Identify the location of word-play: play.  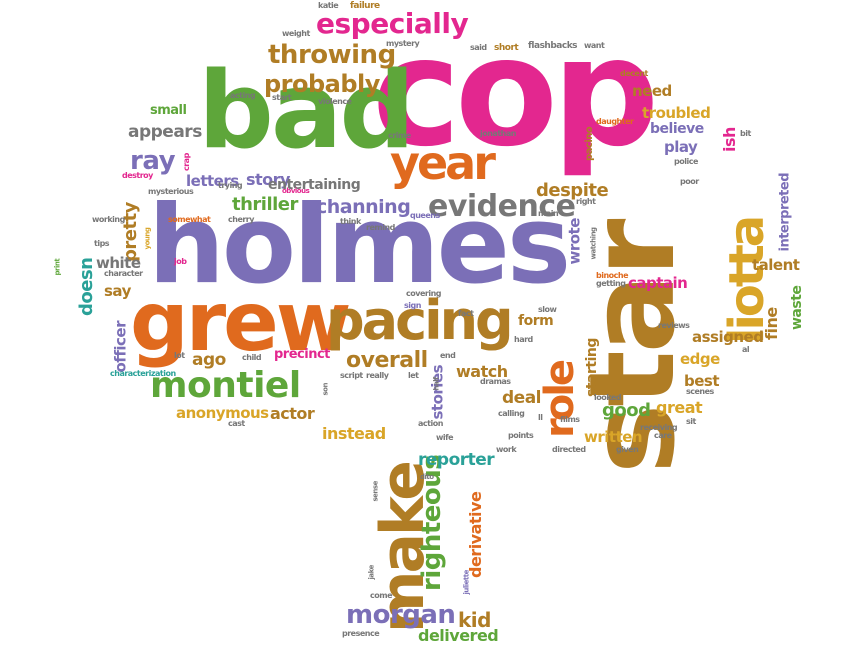
(681, 147).